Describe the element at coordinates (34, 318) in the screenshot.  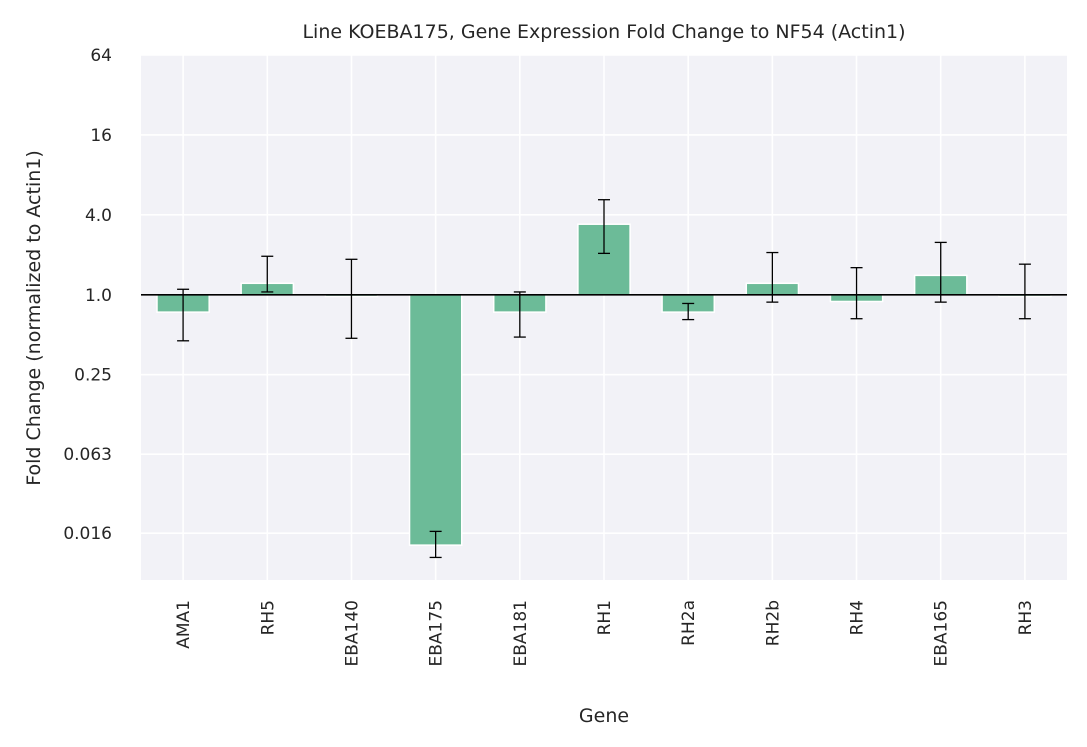
I see `y-axis-label: Fold Change (normalized to Actin1)` at that location.